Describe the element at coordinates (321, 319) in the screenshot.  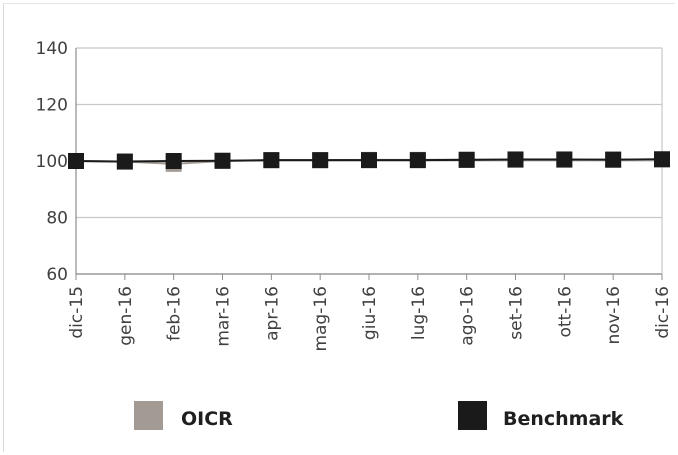
I see `x-tick-label: mag-16` at that location.